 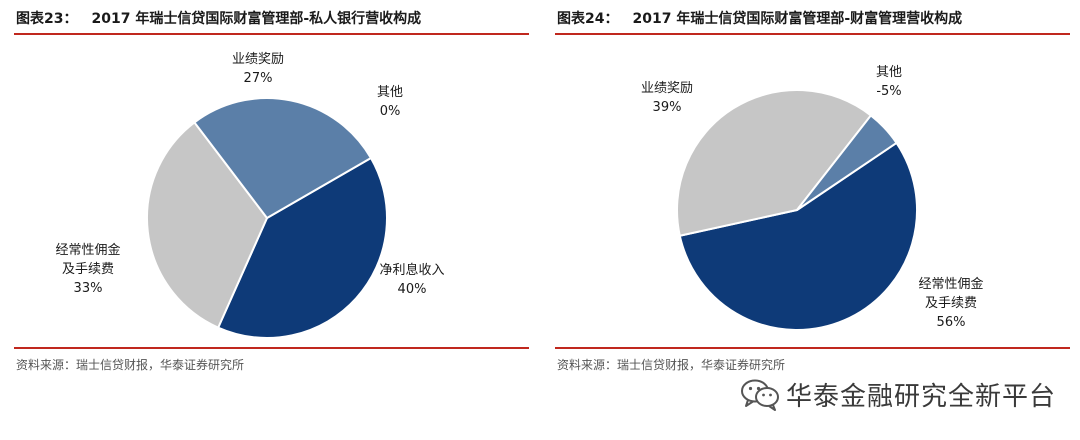 What do you see at coordinates (256, 19) in the screenshot?
I see `figure-title-text: 2017 年瑞士信贷国际财富管理部-私人银行营收构成` at bounding box center [256, 19].